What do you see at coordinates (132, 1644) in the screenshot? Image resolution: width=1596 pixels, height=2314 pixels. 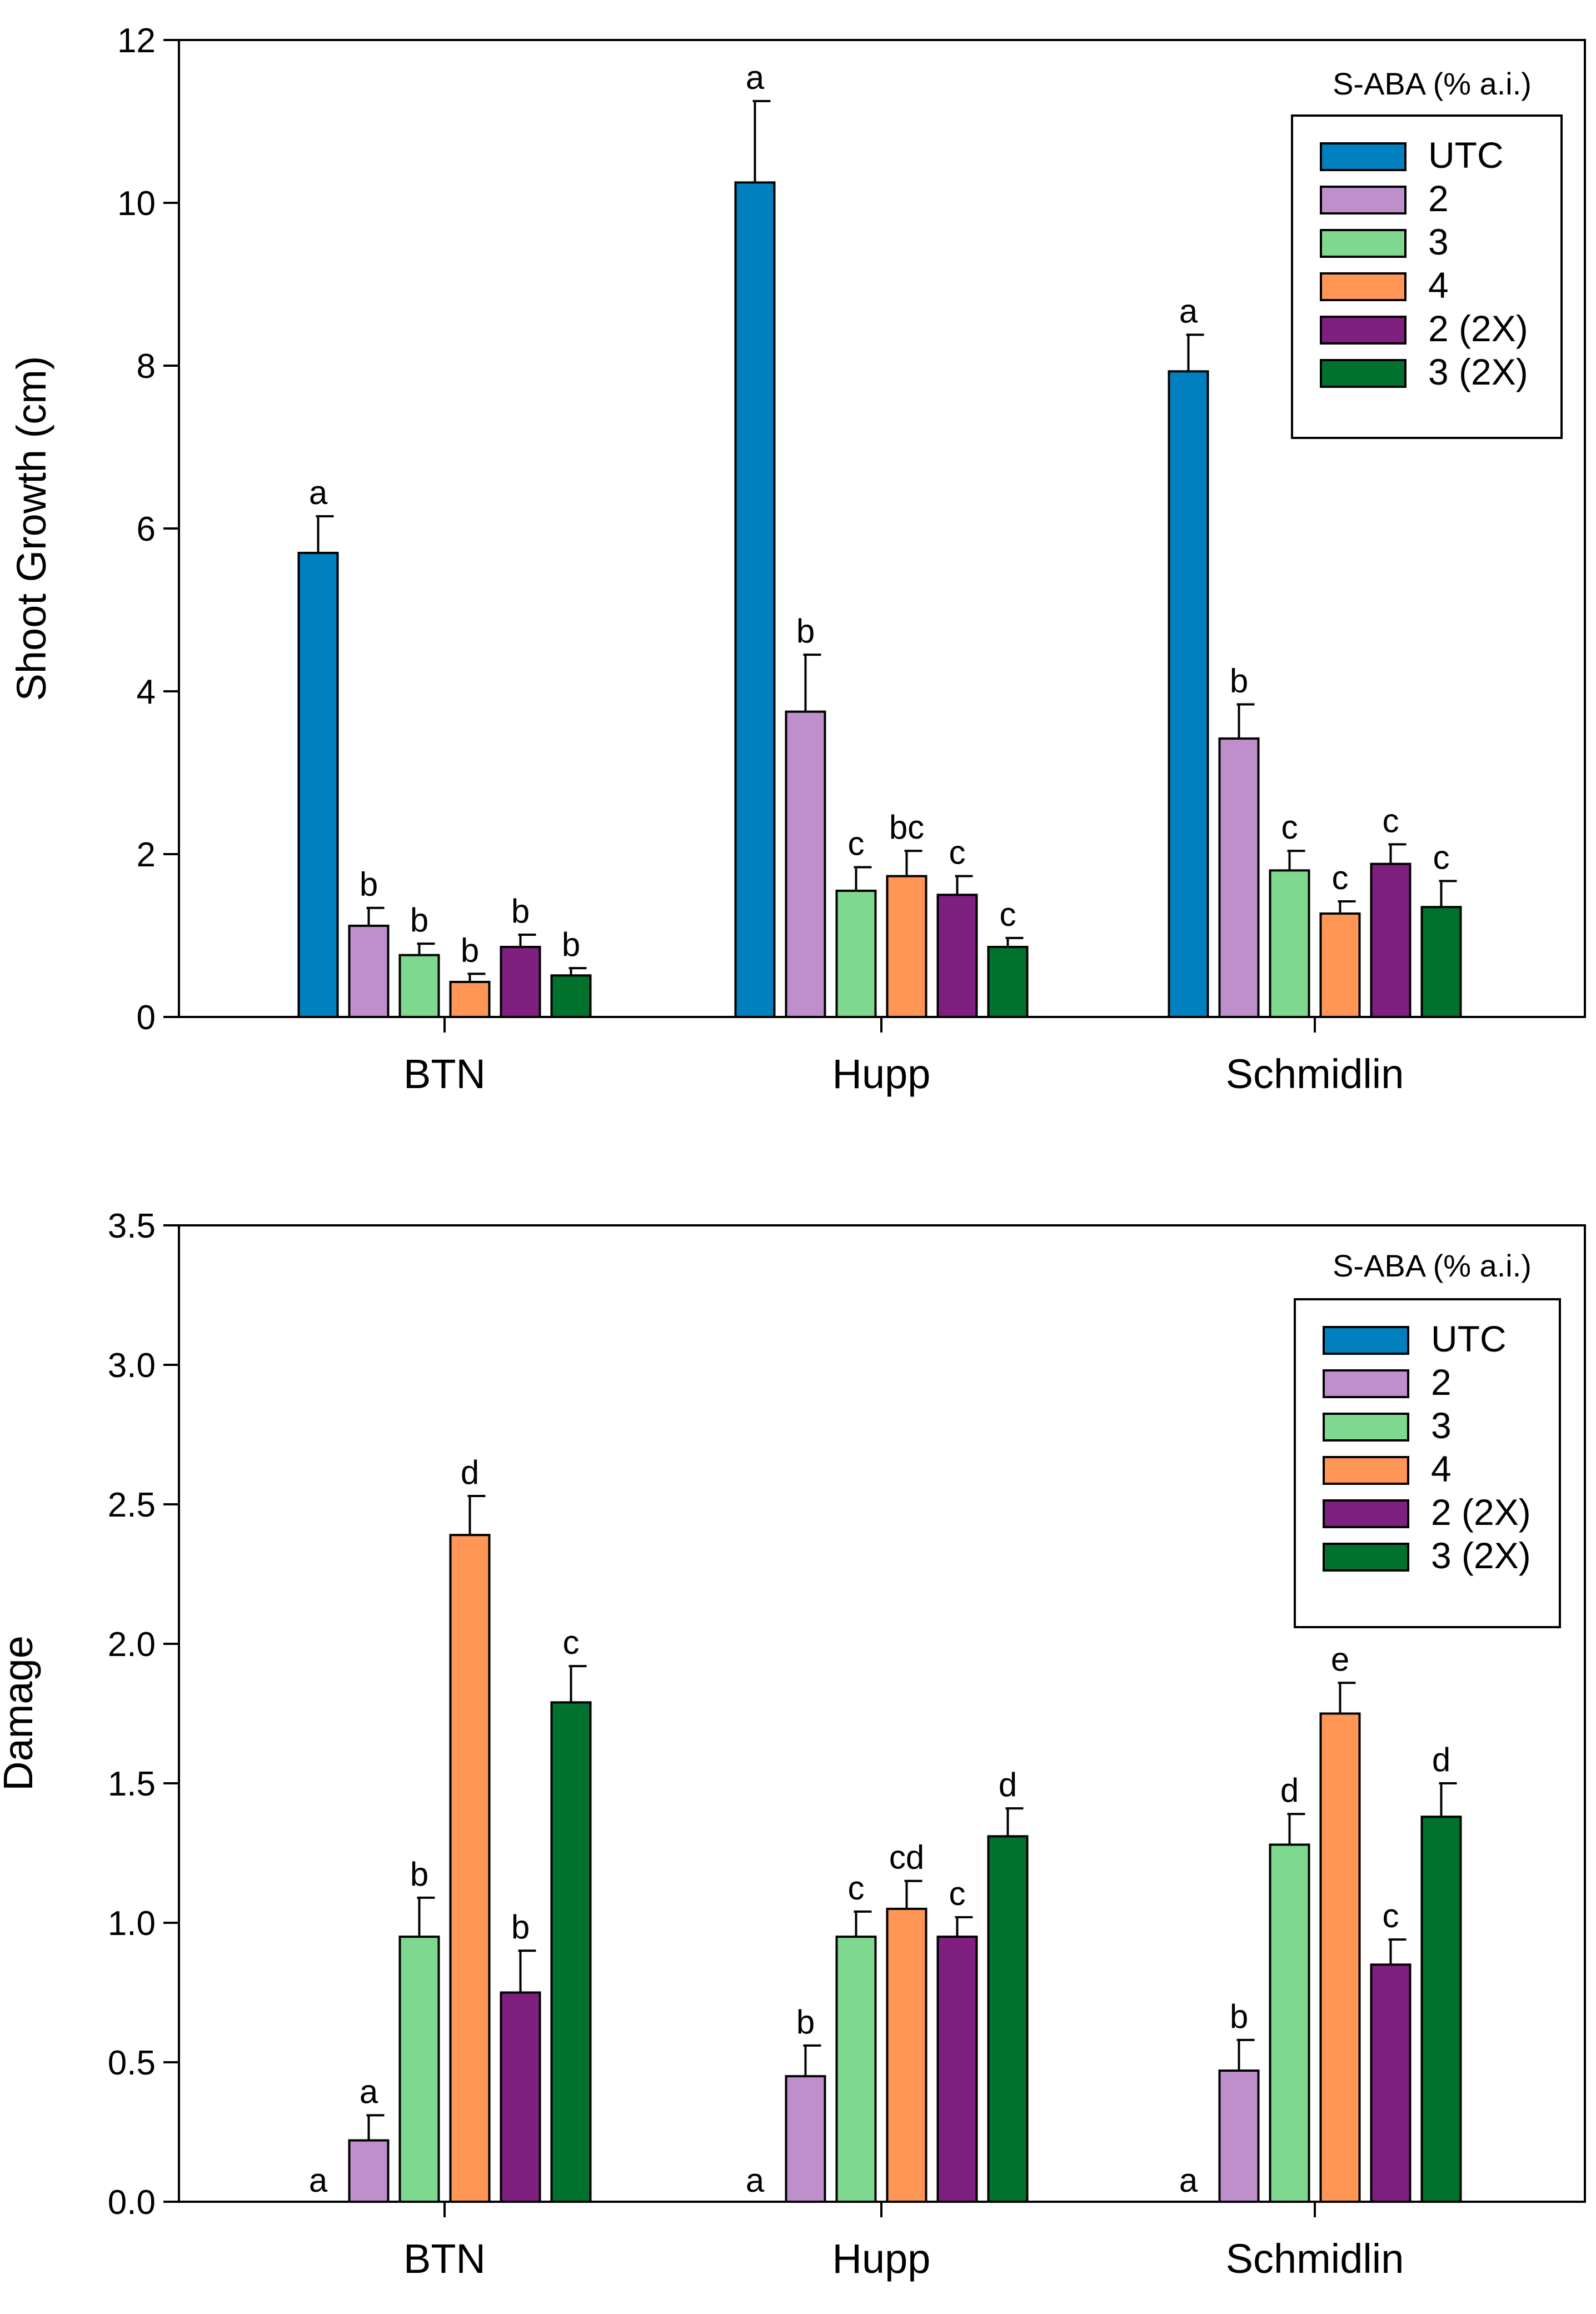 I see `y-tick-label: 2.0` at bounding box center [132, 1644].